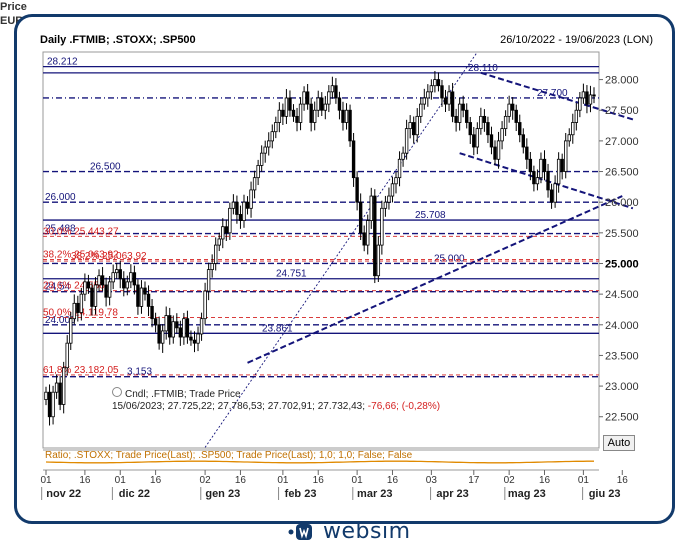 This screenshot has width=691, height=547. I want to click on ratio-series, so click(319, 462).